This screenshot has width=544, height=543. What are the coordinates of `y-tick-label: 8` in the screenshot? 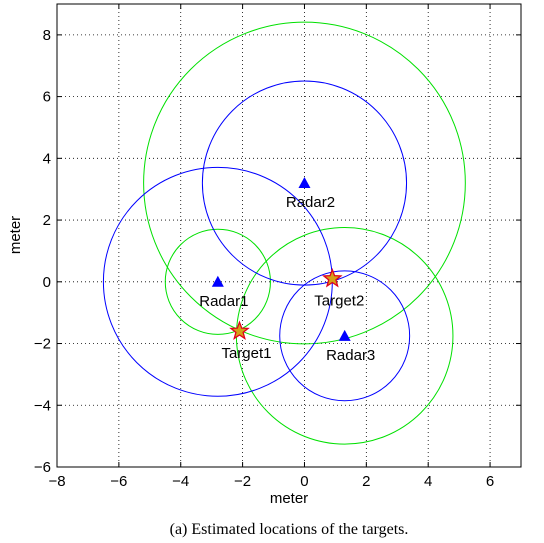 It's located at (47, 35).